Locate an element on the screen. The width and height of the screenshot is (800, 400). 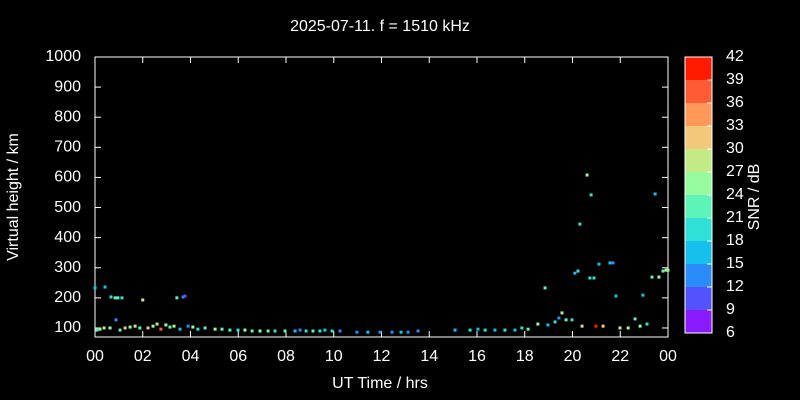
y-tick-label: 300 is located at coordinates (67, 267).